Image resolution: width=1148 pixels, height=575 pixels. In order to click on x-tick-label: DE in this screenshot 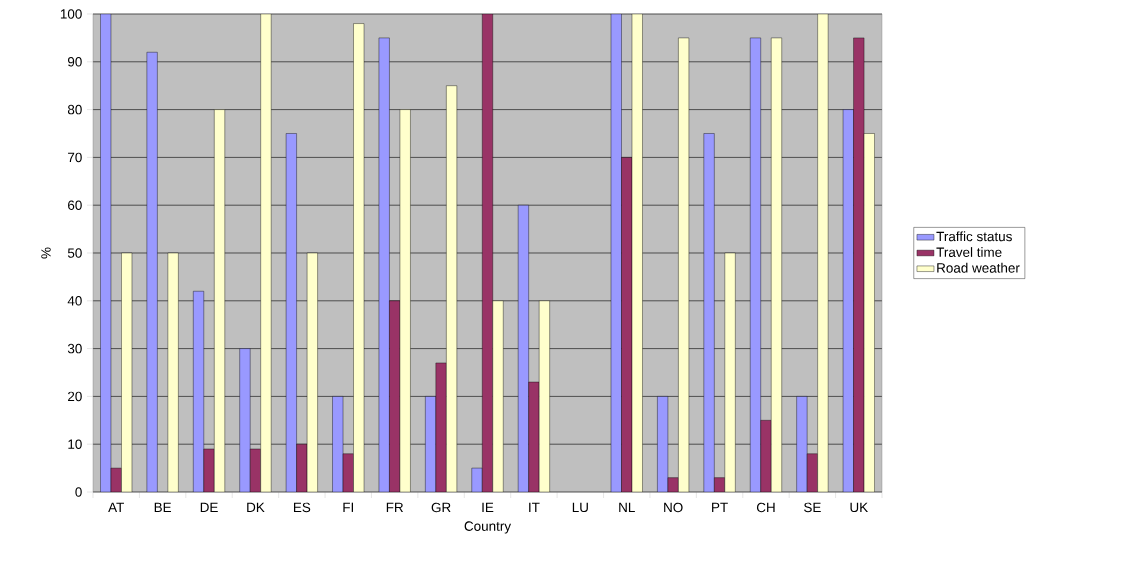, I will do `click(209, 507)`.